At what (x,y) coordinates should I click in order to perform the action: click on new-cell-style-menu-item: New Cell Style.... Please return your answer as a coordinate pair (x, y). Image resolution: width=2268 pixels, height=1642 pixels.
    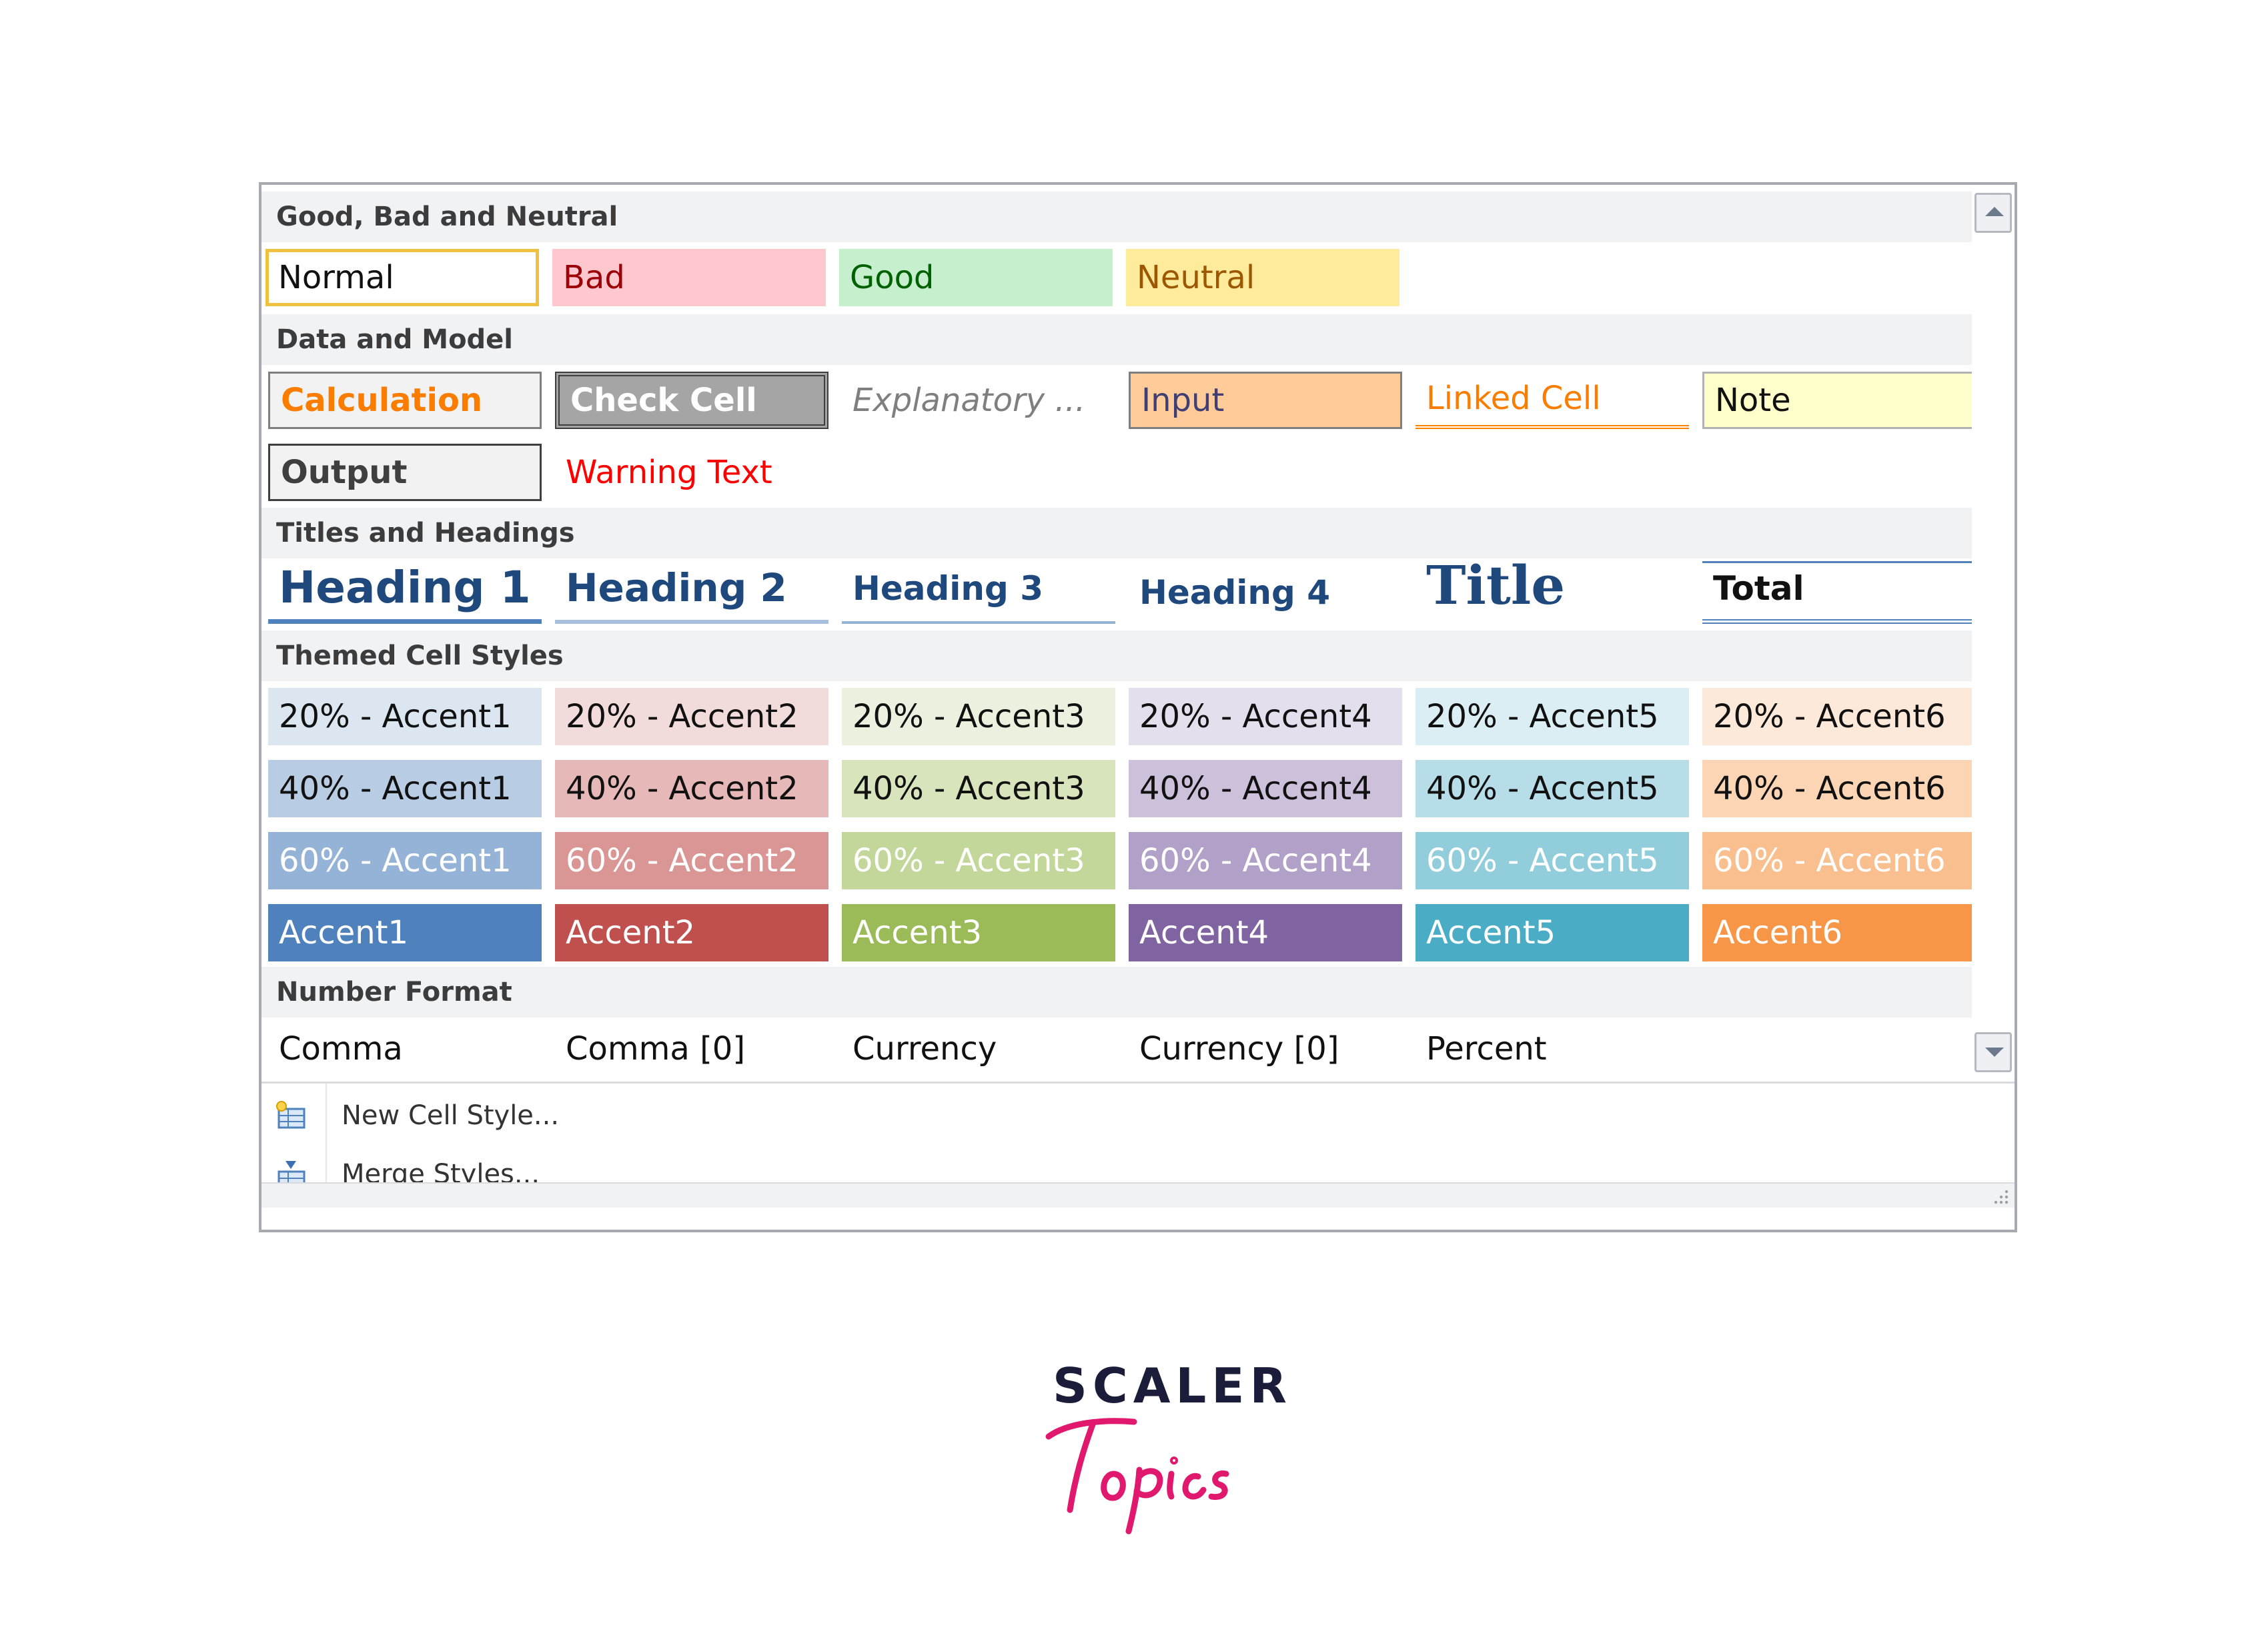
    Looking at the image, I should click on (1138, 1115).